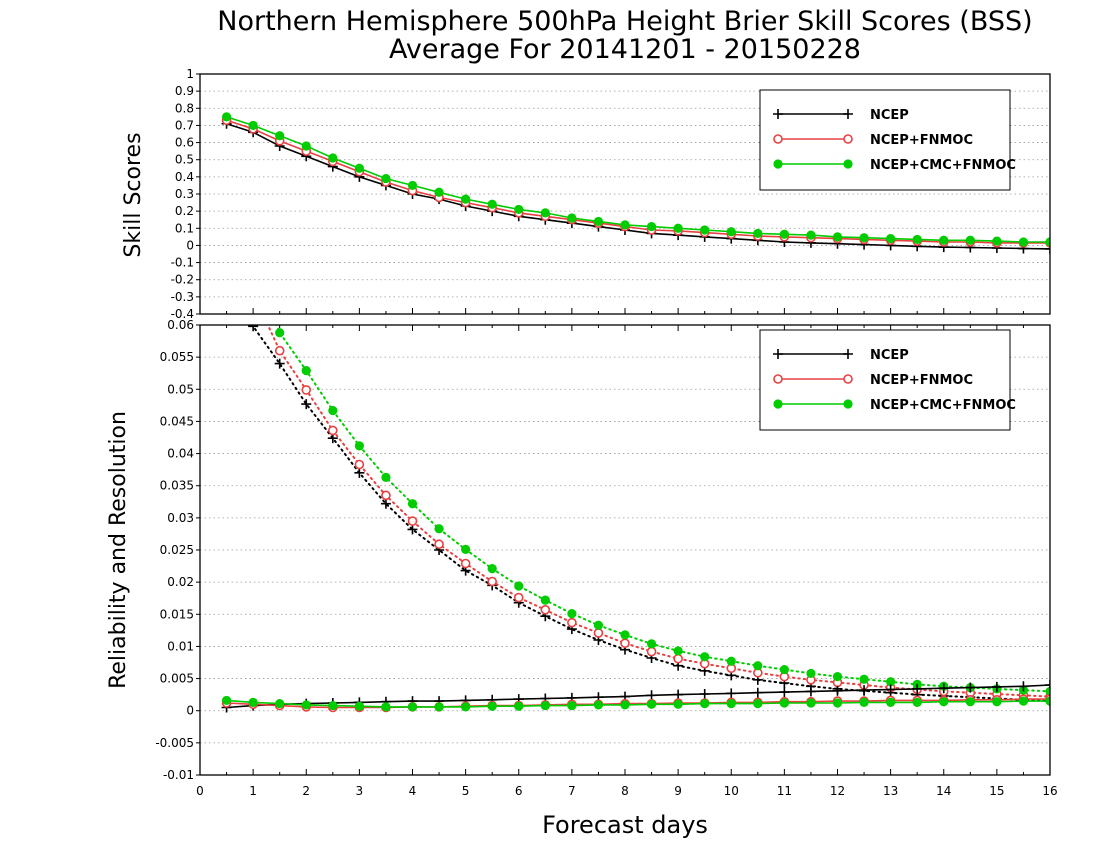  What do you see at coordinates (625, 825) in the screenshot?
I see `x-axis-label: Forecast days` at bounding box center [625, 825].